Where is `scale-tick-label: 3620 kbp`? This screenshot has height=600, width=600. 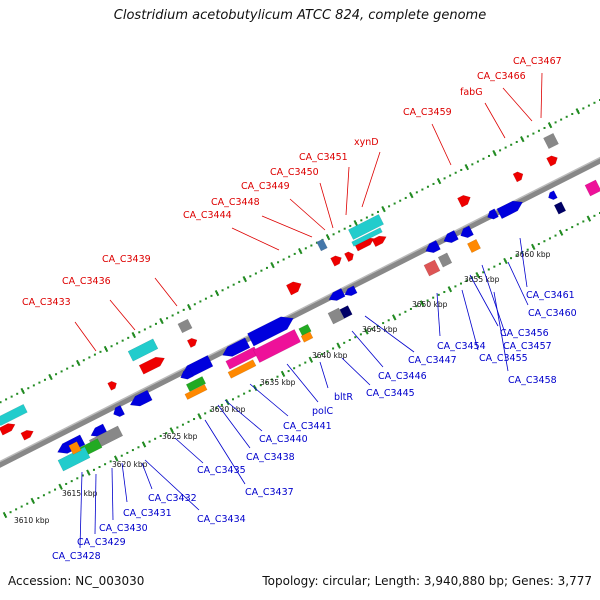
scale-tick-label: 3620 kbp is located at coordinates (130, 464).